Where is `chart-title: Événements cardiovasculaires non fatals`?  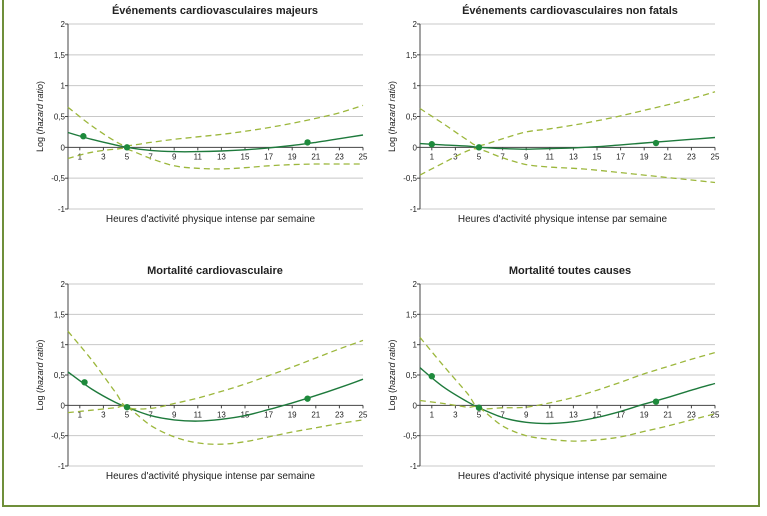
chart-title: Événements cardiovasculaires non fatals is located at coordinates (570, 10).